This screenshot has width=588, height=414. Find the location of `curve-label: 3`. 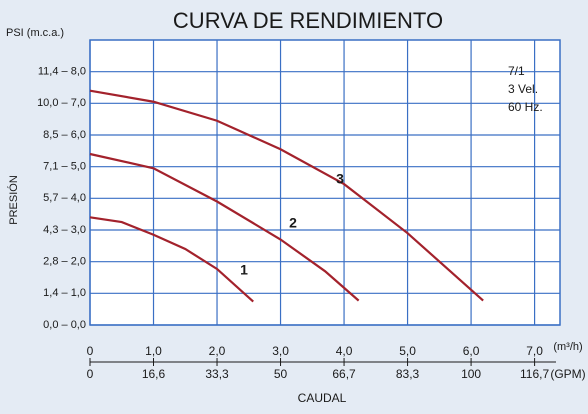

curve-label: 3 is located at coordinates (340, 179).